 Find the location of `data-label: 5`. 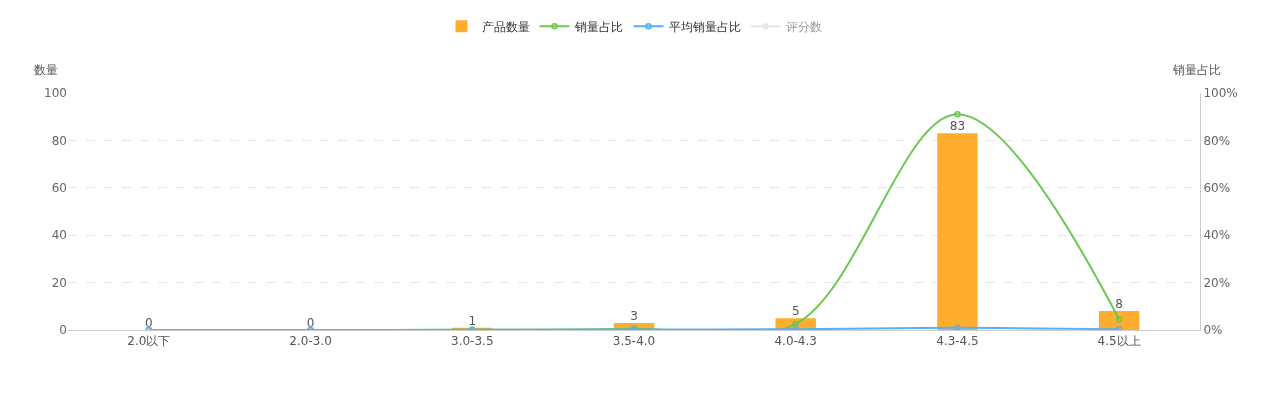

data-label: 5 is located at coordinates (795, 311).